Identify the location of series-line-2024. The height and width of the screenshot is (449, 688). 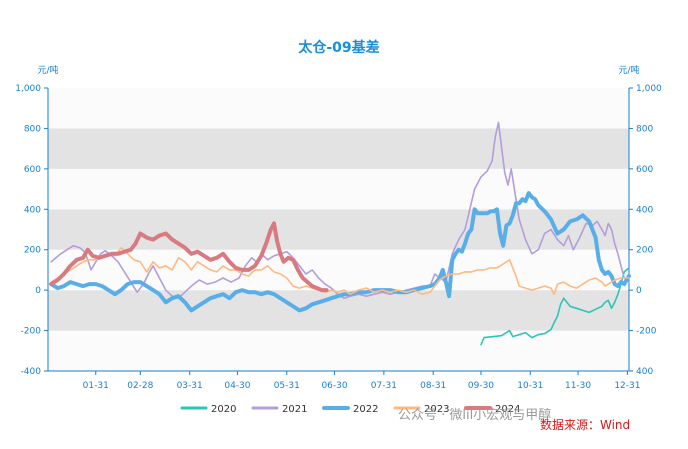
(189, 257).